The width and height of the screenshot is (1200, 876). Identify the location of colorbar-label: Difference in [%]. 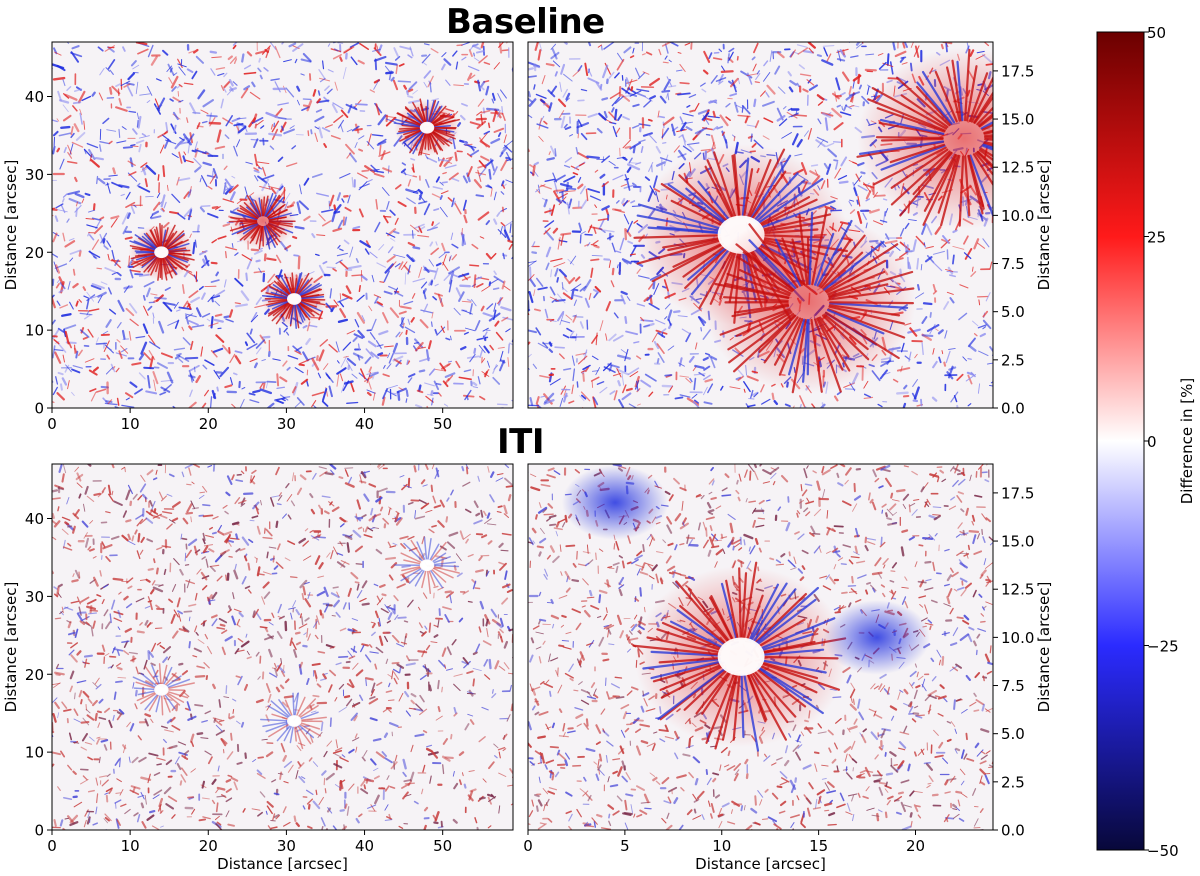
(1187, 441).